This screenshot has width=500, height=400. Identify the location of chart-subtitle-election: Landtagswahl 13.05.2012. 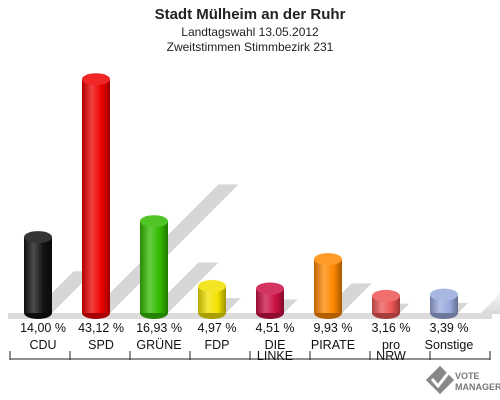
(250, 32).